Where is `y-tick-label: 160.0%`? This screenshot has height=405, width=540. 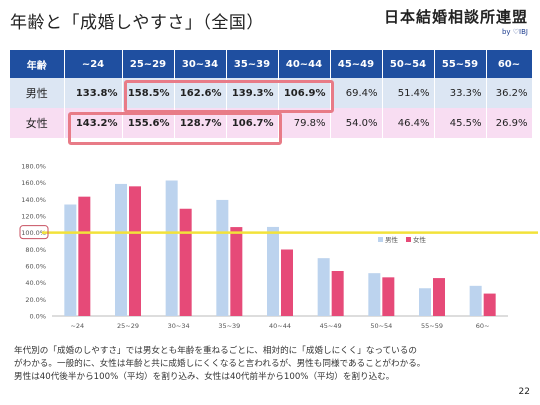 y-tick-label: 160.0% is located at coordinates (33, 183).